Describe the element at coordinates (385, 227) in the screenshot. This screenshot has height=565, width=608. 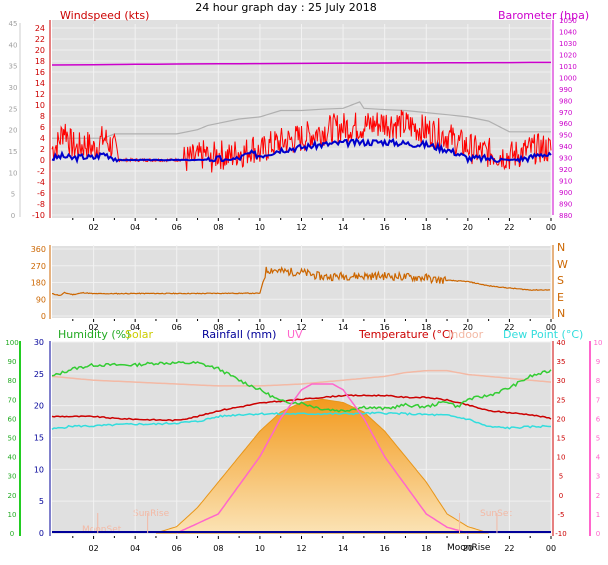
I see `wind-xtick-label: 16` at that location.